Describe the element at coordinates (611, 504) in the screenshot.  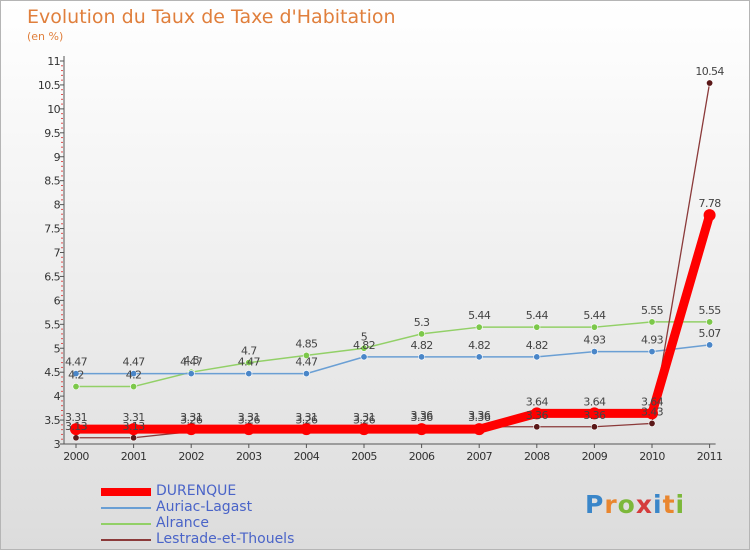
I see `logo-letter: r` at that location.